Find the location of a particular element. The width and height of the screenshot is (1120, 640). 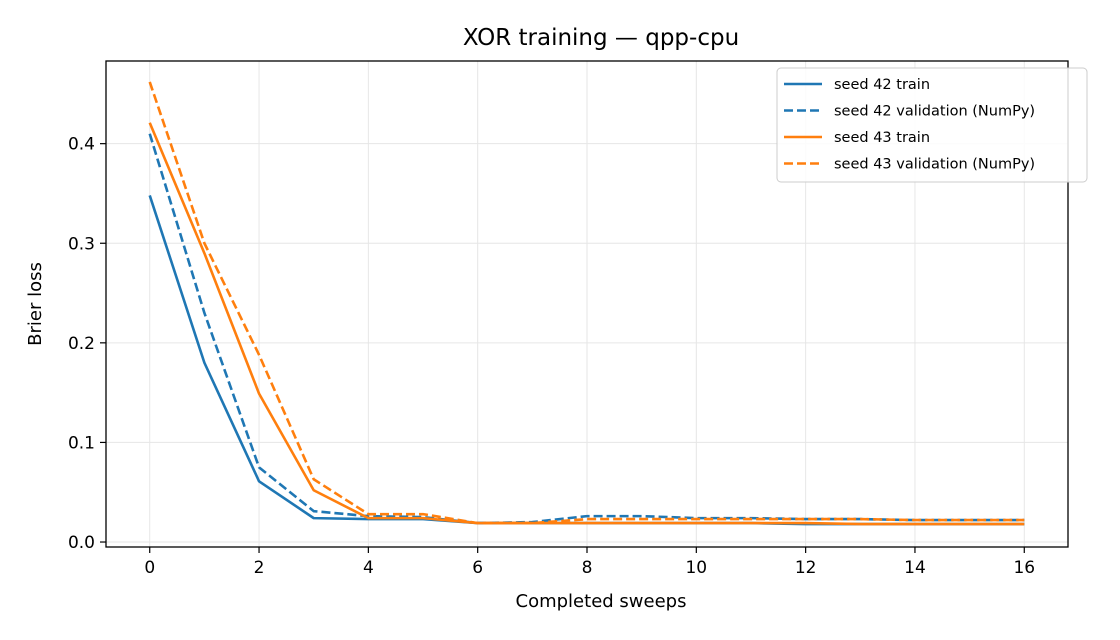

y-tick-label: 0.2 is located at coordinates (81, 344).